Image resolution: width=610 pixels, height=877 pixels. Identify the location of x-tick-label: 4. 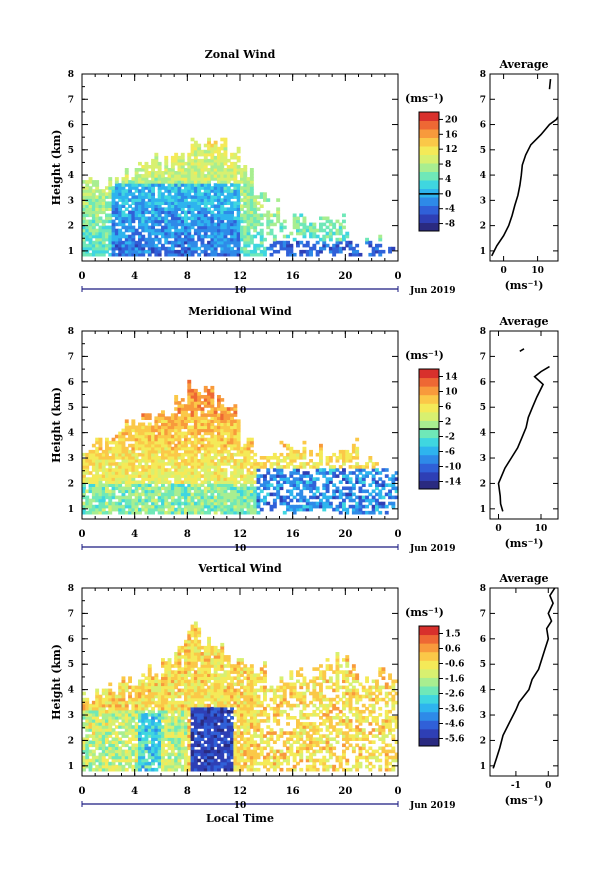
(134, 534).